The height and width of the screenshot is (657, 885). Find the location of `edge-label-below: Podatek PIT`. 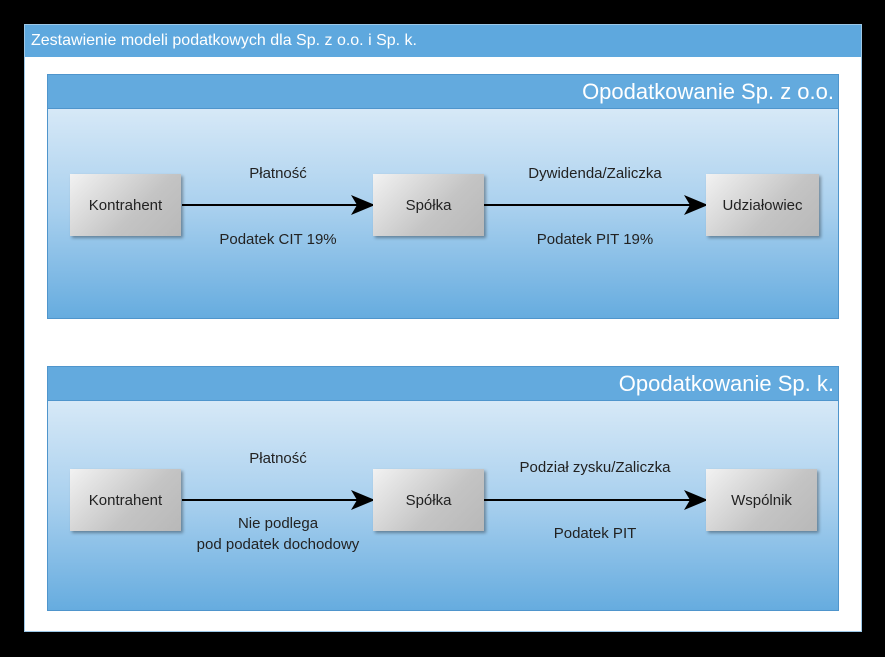

edge-label-below: Podatek PIT is located at coordinates (595, 533).